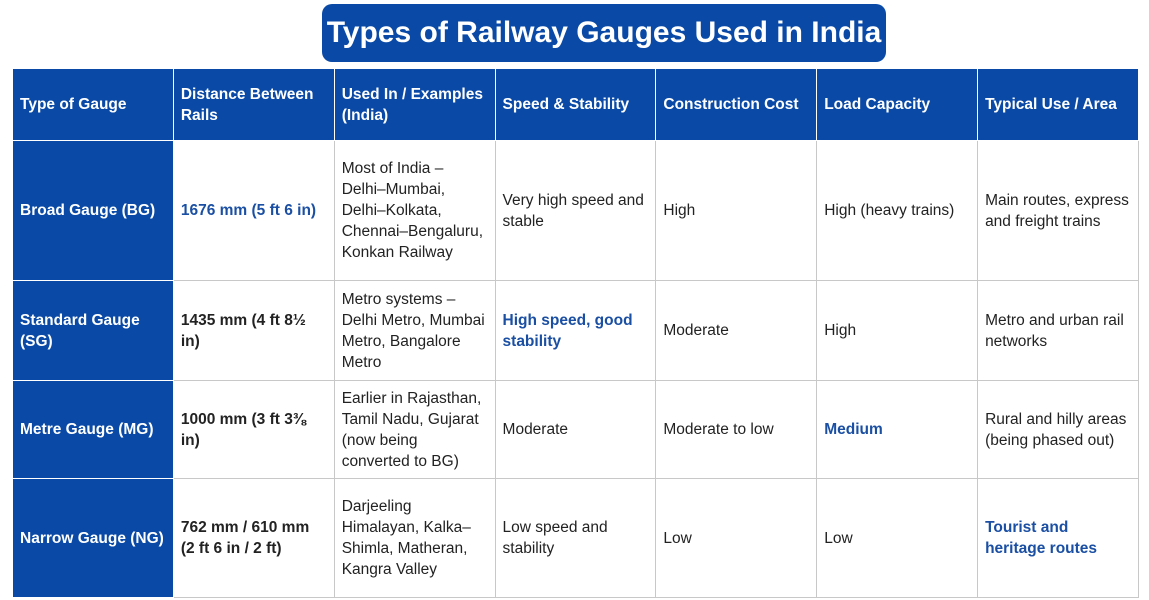 This screenshot has width=1149, height=600. I want to click on table-cell: 762 mm / 610 mm (2 ft 6 in / 2 ft), so click(253, 538).